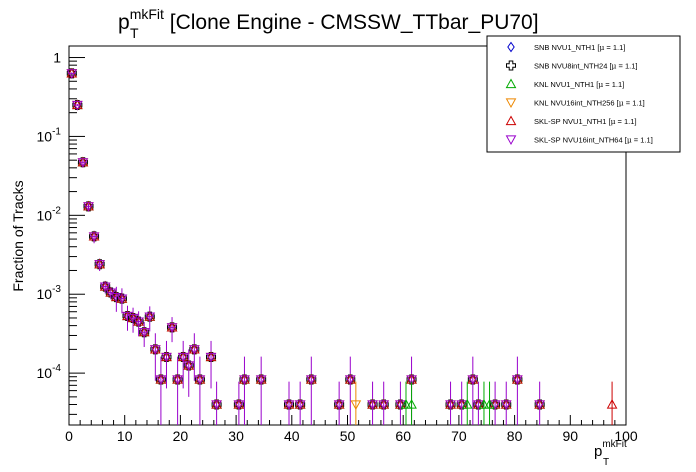 This screenshot has width=696, height=472. Describe the element at coordinates (56, 210) in the screenshot. I see `y-tick-exponent: -2` at that location.